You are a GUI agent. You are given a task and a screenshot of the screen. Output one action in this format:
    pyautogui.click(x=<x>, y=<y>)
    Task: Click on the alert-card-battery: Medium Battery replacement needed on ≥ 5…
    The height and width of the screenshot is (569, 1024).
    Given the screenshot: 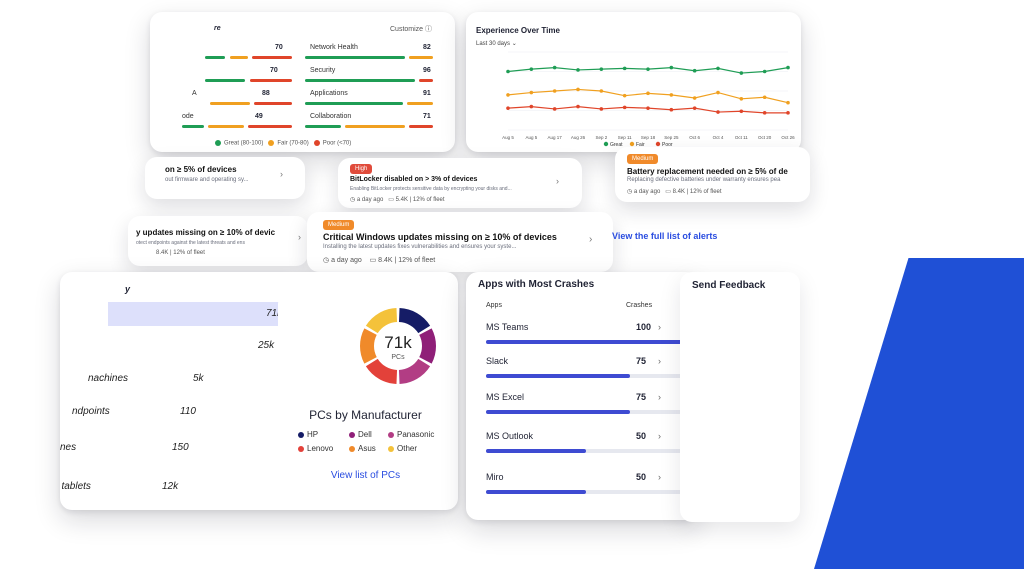 What is the action you would take?
    pyautogui.click(x=712, y=174)
    